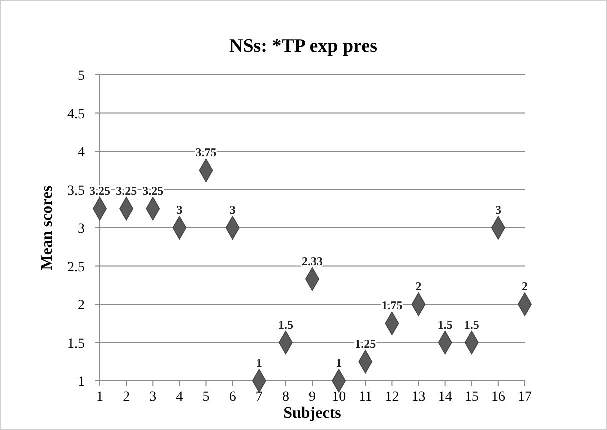 The image size is (607, 430). What do you see at coordinates (525, 397) in the screenshot?
I see `x-tick-label: 17` at bounding box center [525, 397].